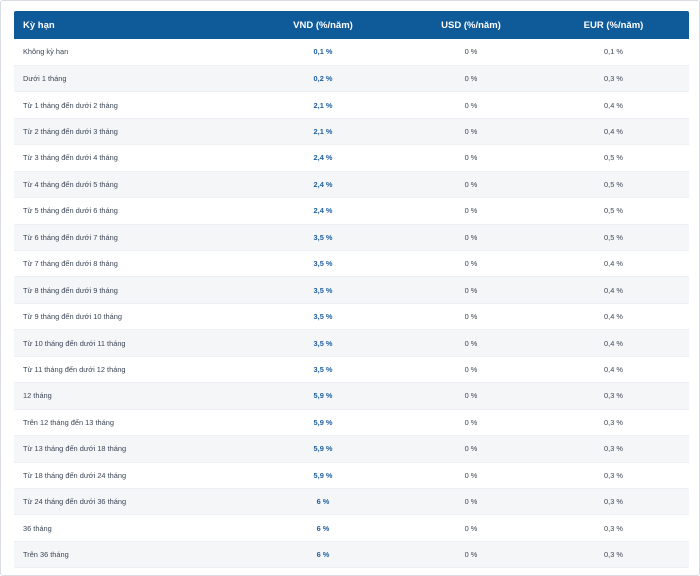 The height and width of the screenshot is (576, 700). What do you see at coordinates (613, 52) in the screenshot?
I see `eur-rate-cell: 0,1 %` at bounding box center [613, 52].